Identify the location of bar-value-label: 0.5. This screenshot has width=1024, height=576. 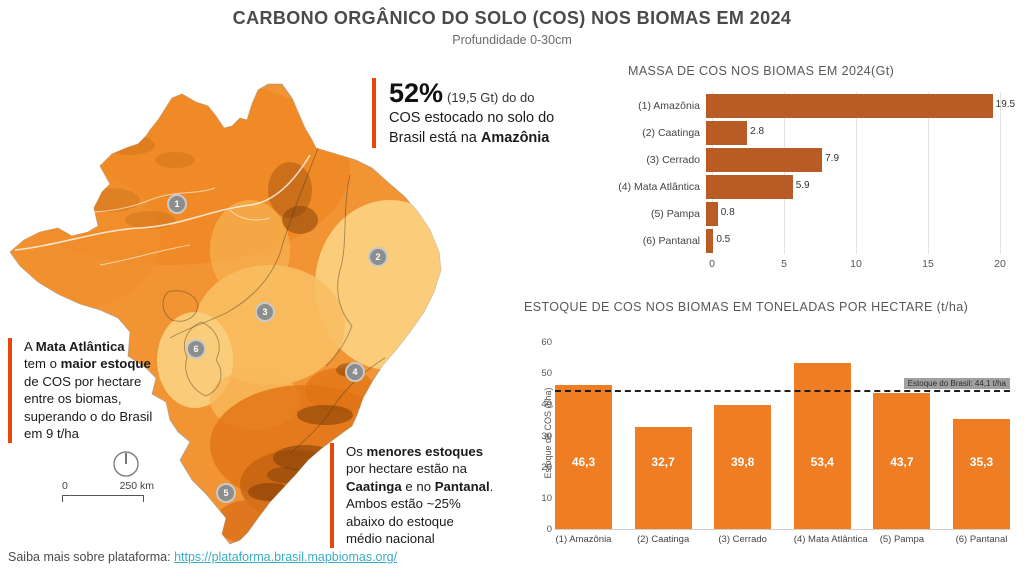
(723, 239).